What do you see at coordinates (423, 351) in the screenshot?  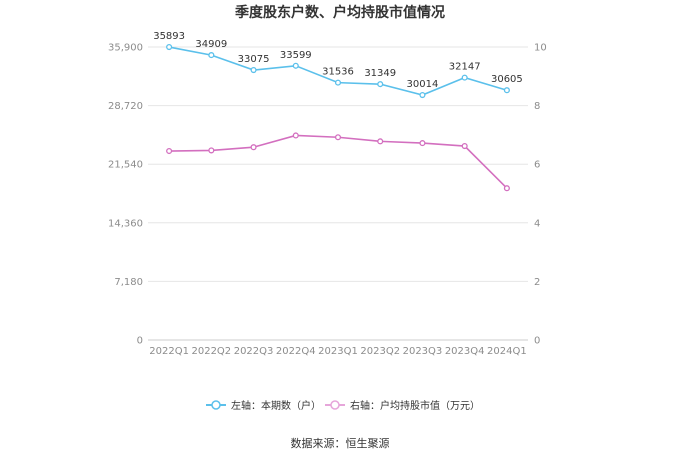 I see `x-tick-label: 2023Q3` at bounding box center [423, 351].